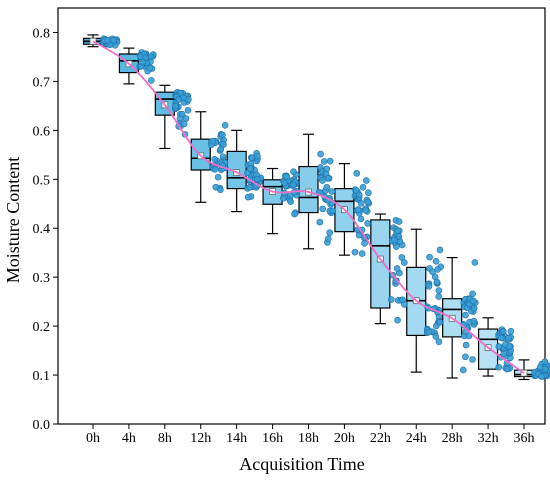 This screenshot has width=550, height=480. I want to click on y-tick-label: 0.5, so click(42, 180).